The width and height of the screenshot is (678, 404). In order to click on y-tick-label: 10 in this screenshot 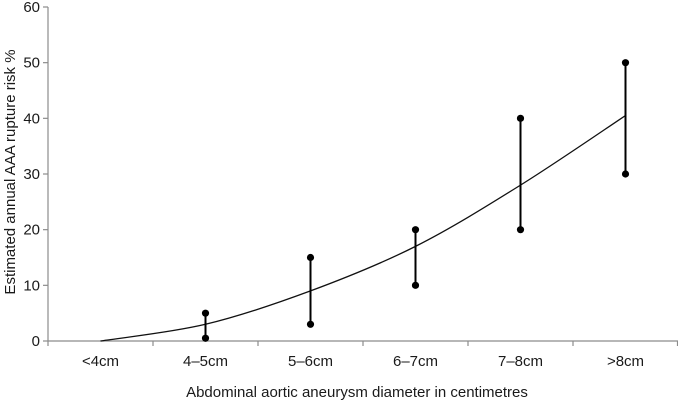, I will do `click(31, 285)`.